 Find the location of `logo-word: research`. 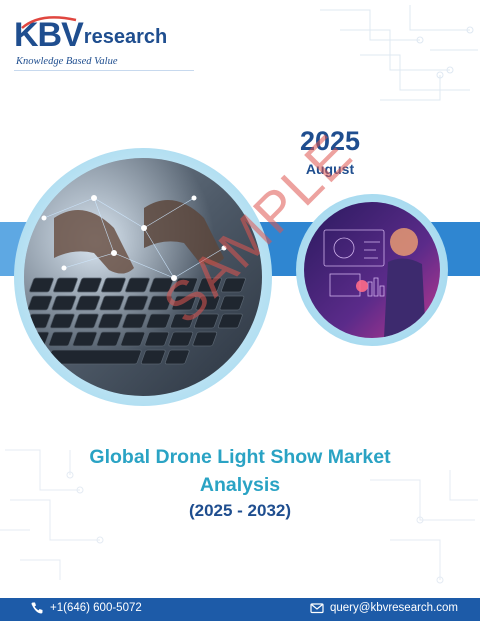

logo-word: research is located at coordinates (125, 37).